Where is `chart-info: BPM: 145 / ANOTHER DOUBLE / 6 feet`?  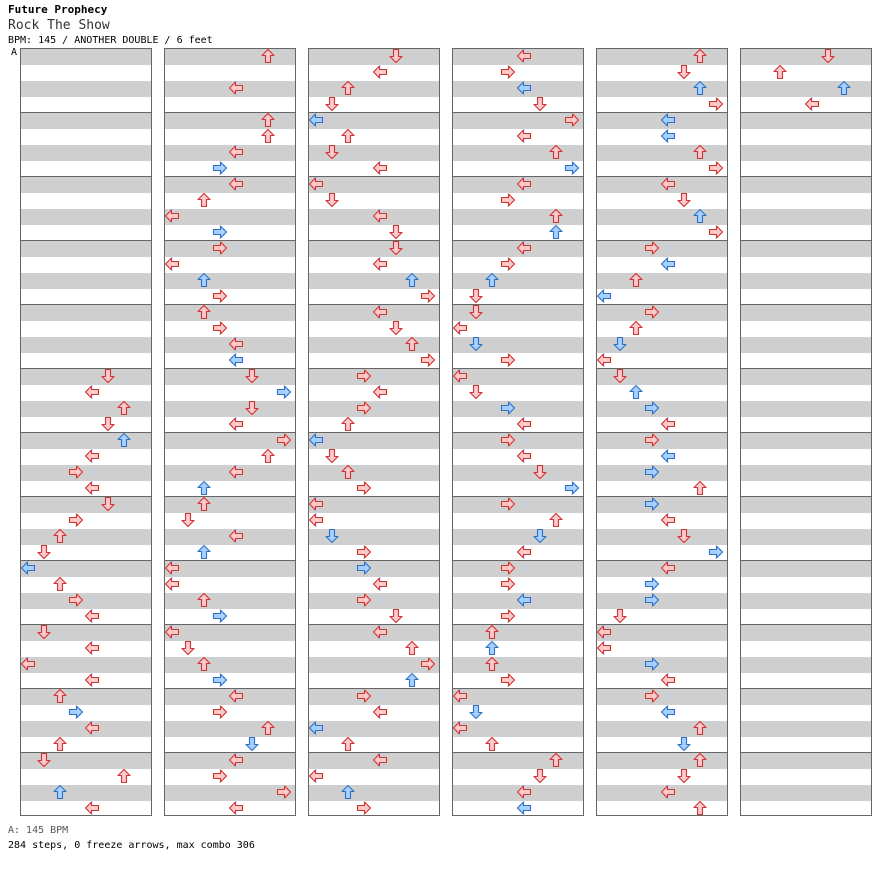 chart-info: BPM: 145 / ANOTHER DOUBLE / 6 feet is located at coordinates (110, 40).